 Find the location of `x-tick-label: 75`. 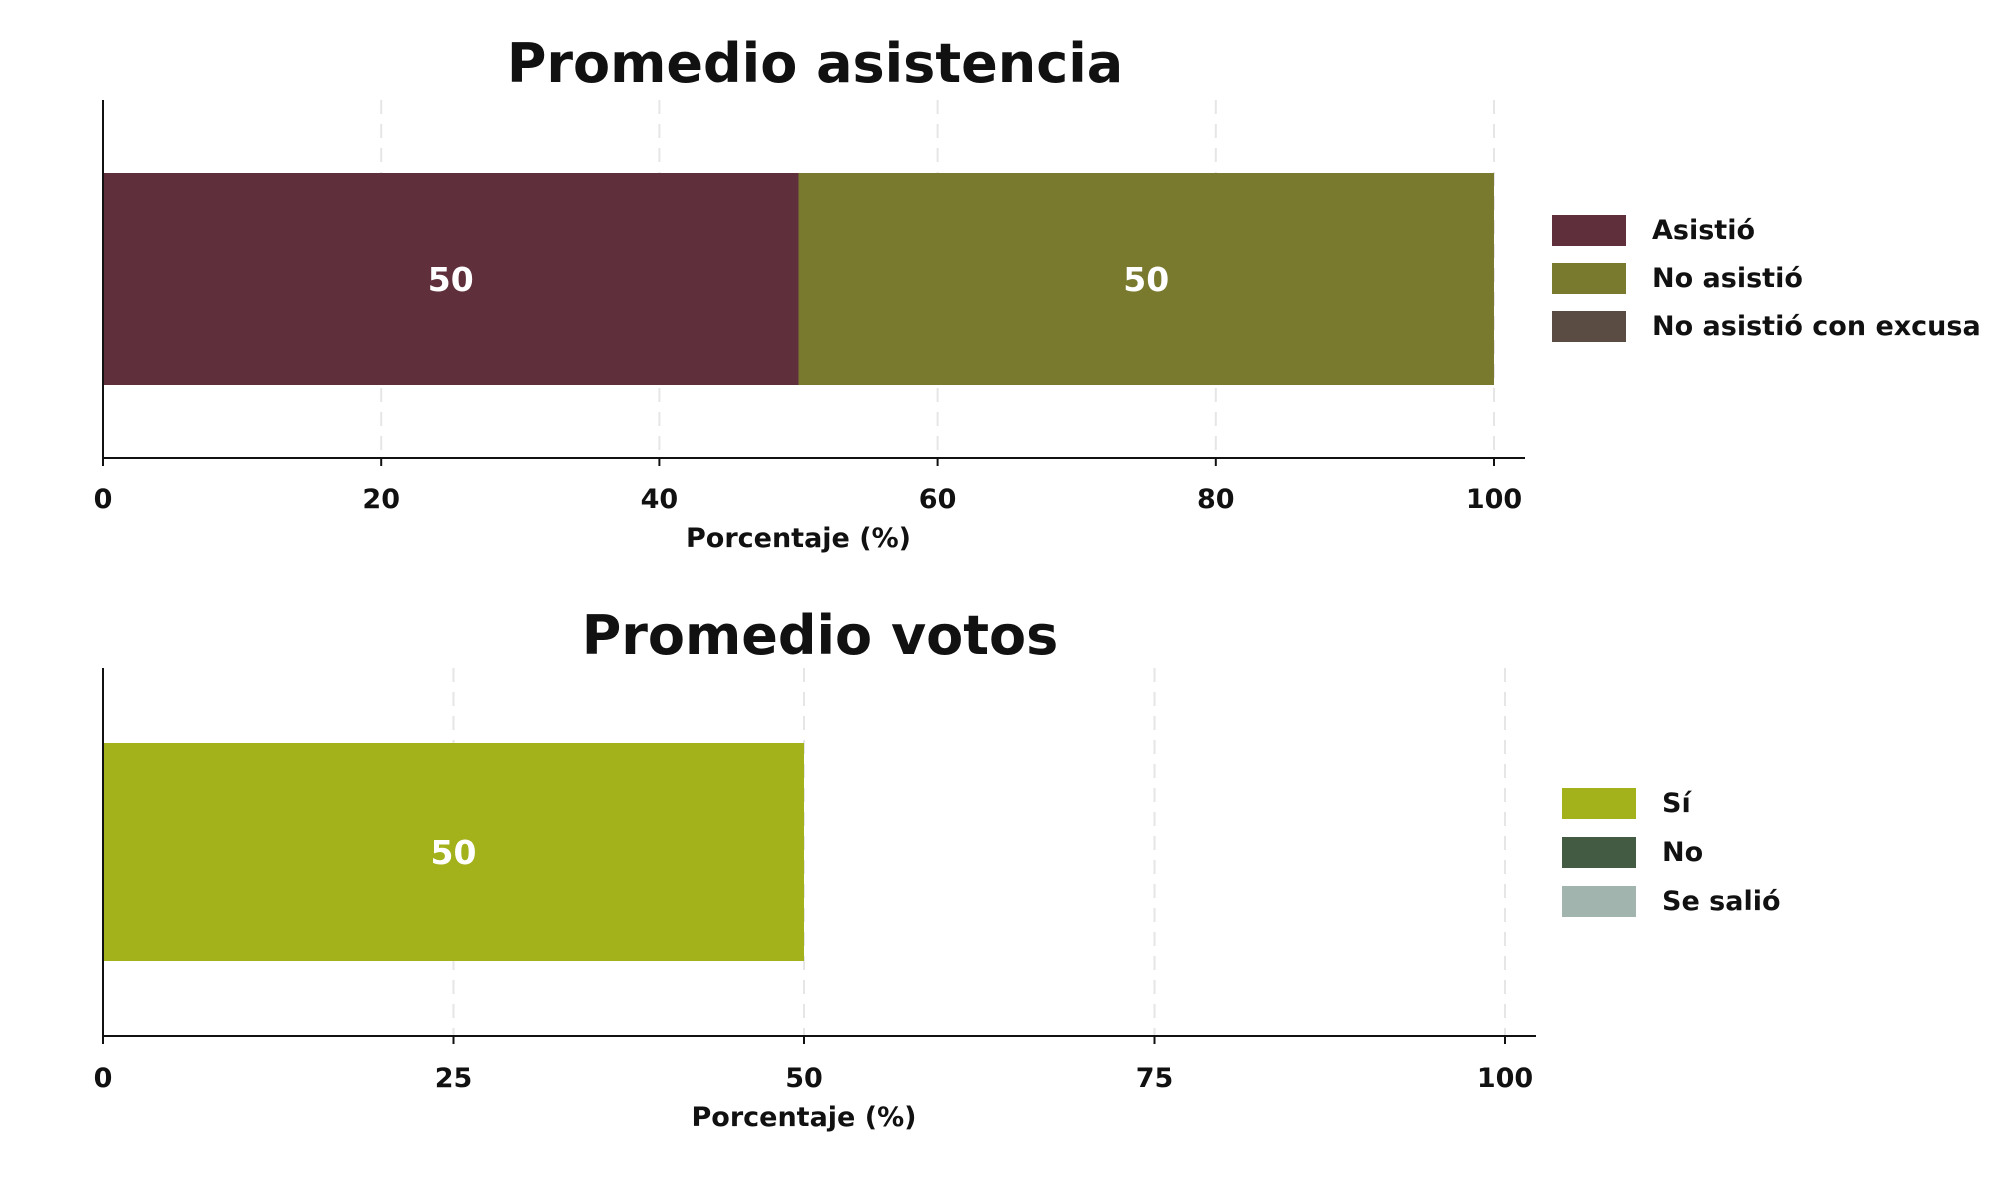

x-tick-label: 75 is located at coordinates (1155, 1078).